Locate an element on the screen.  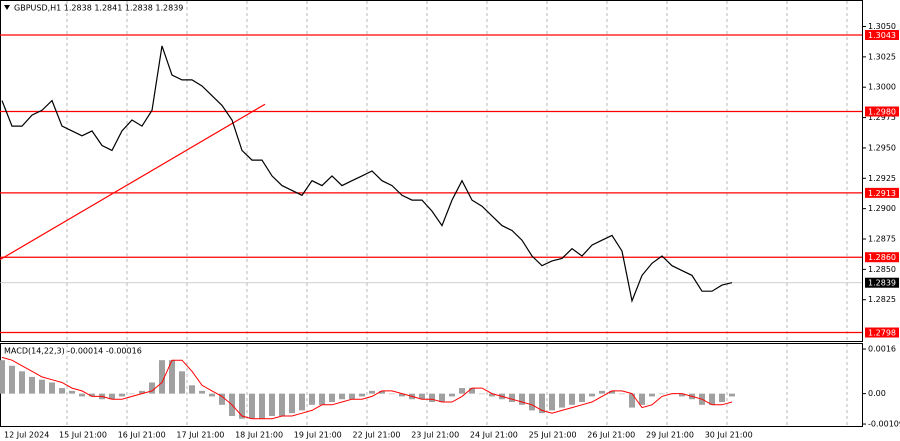
y-tick-label: 1.2975 is located at coordinates (882, 117).